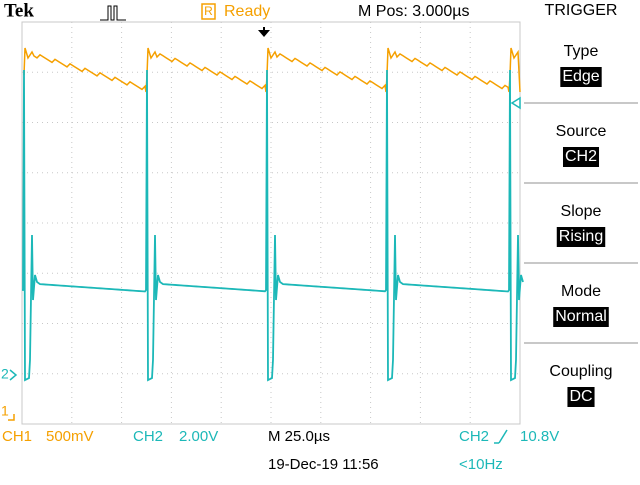  Describe the element at coordinates (5, 374) in the screenshot. I see `ch2-marker: 2` at that location.